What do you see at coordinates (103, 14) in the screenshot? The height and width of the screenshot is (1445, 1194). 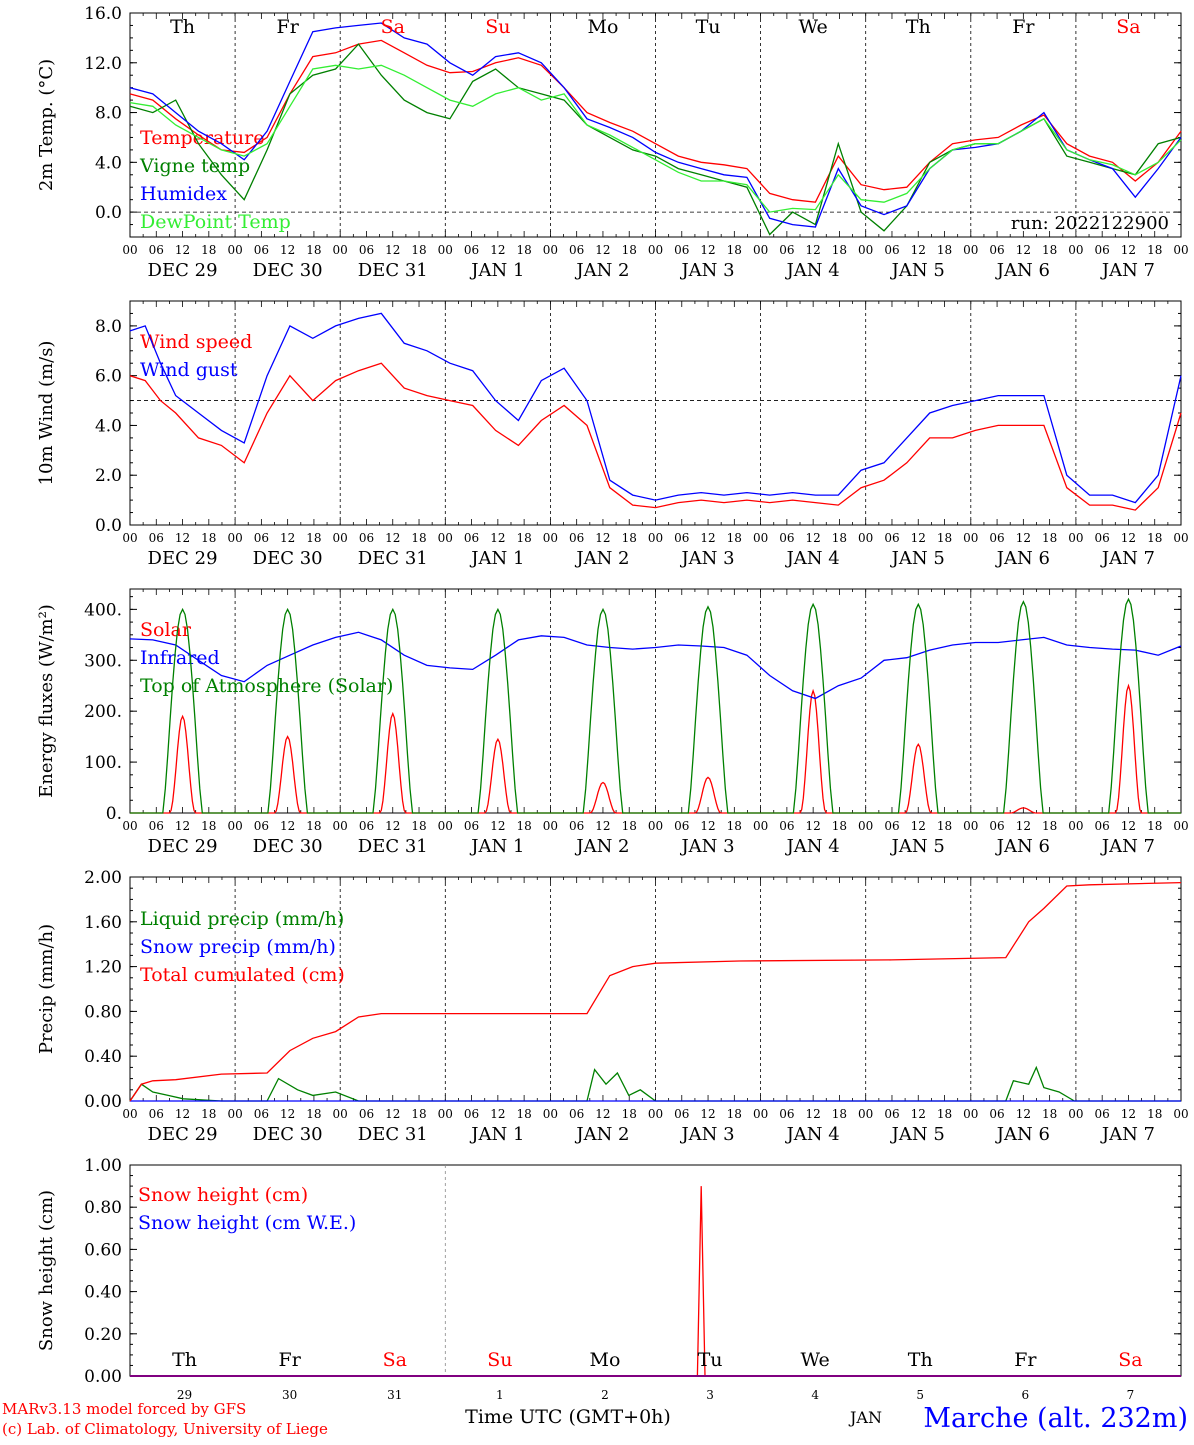 I see `y-tick-label: 16.0` at bounding box center [103, 14].